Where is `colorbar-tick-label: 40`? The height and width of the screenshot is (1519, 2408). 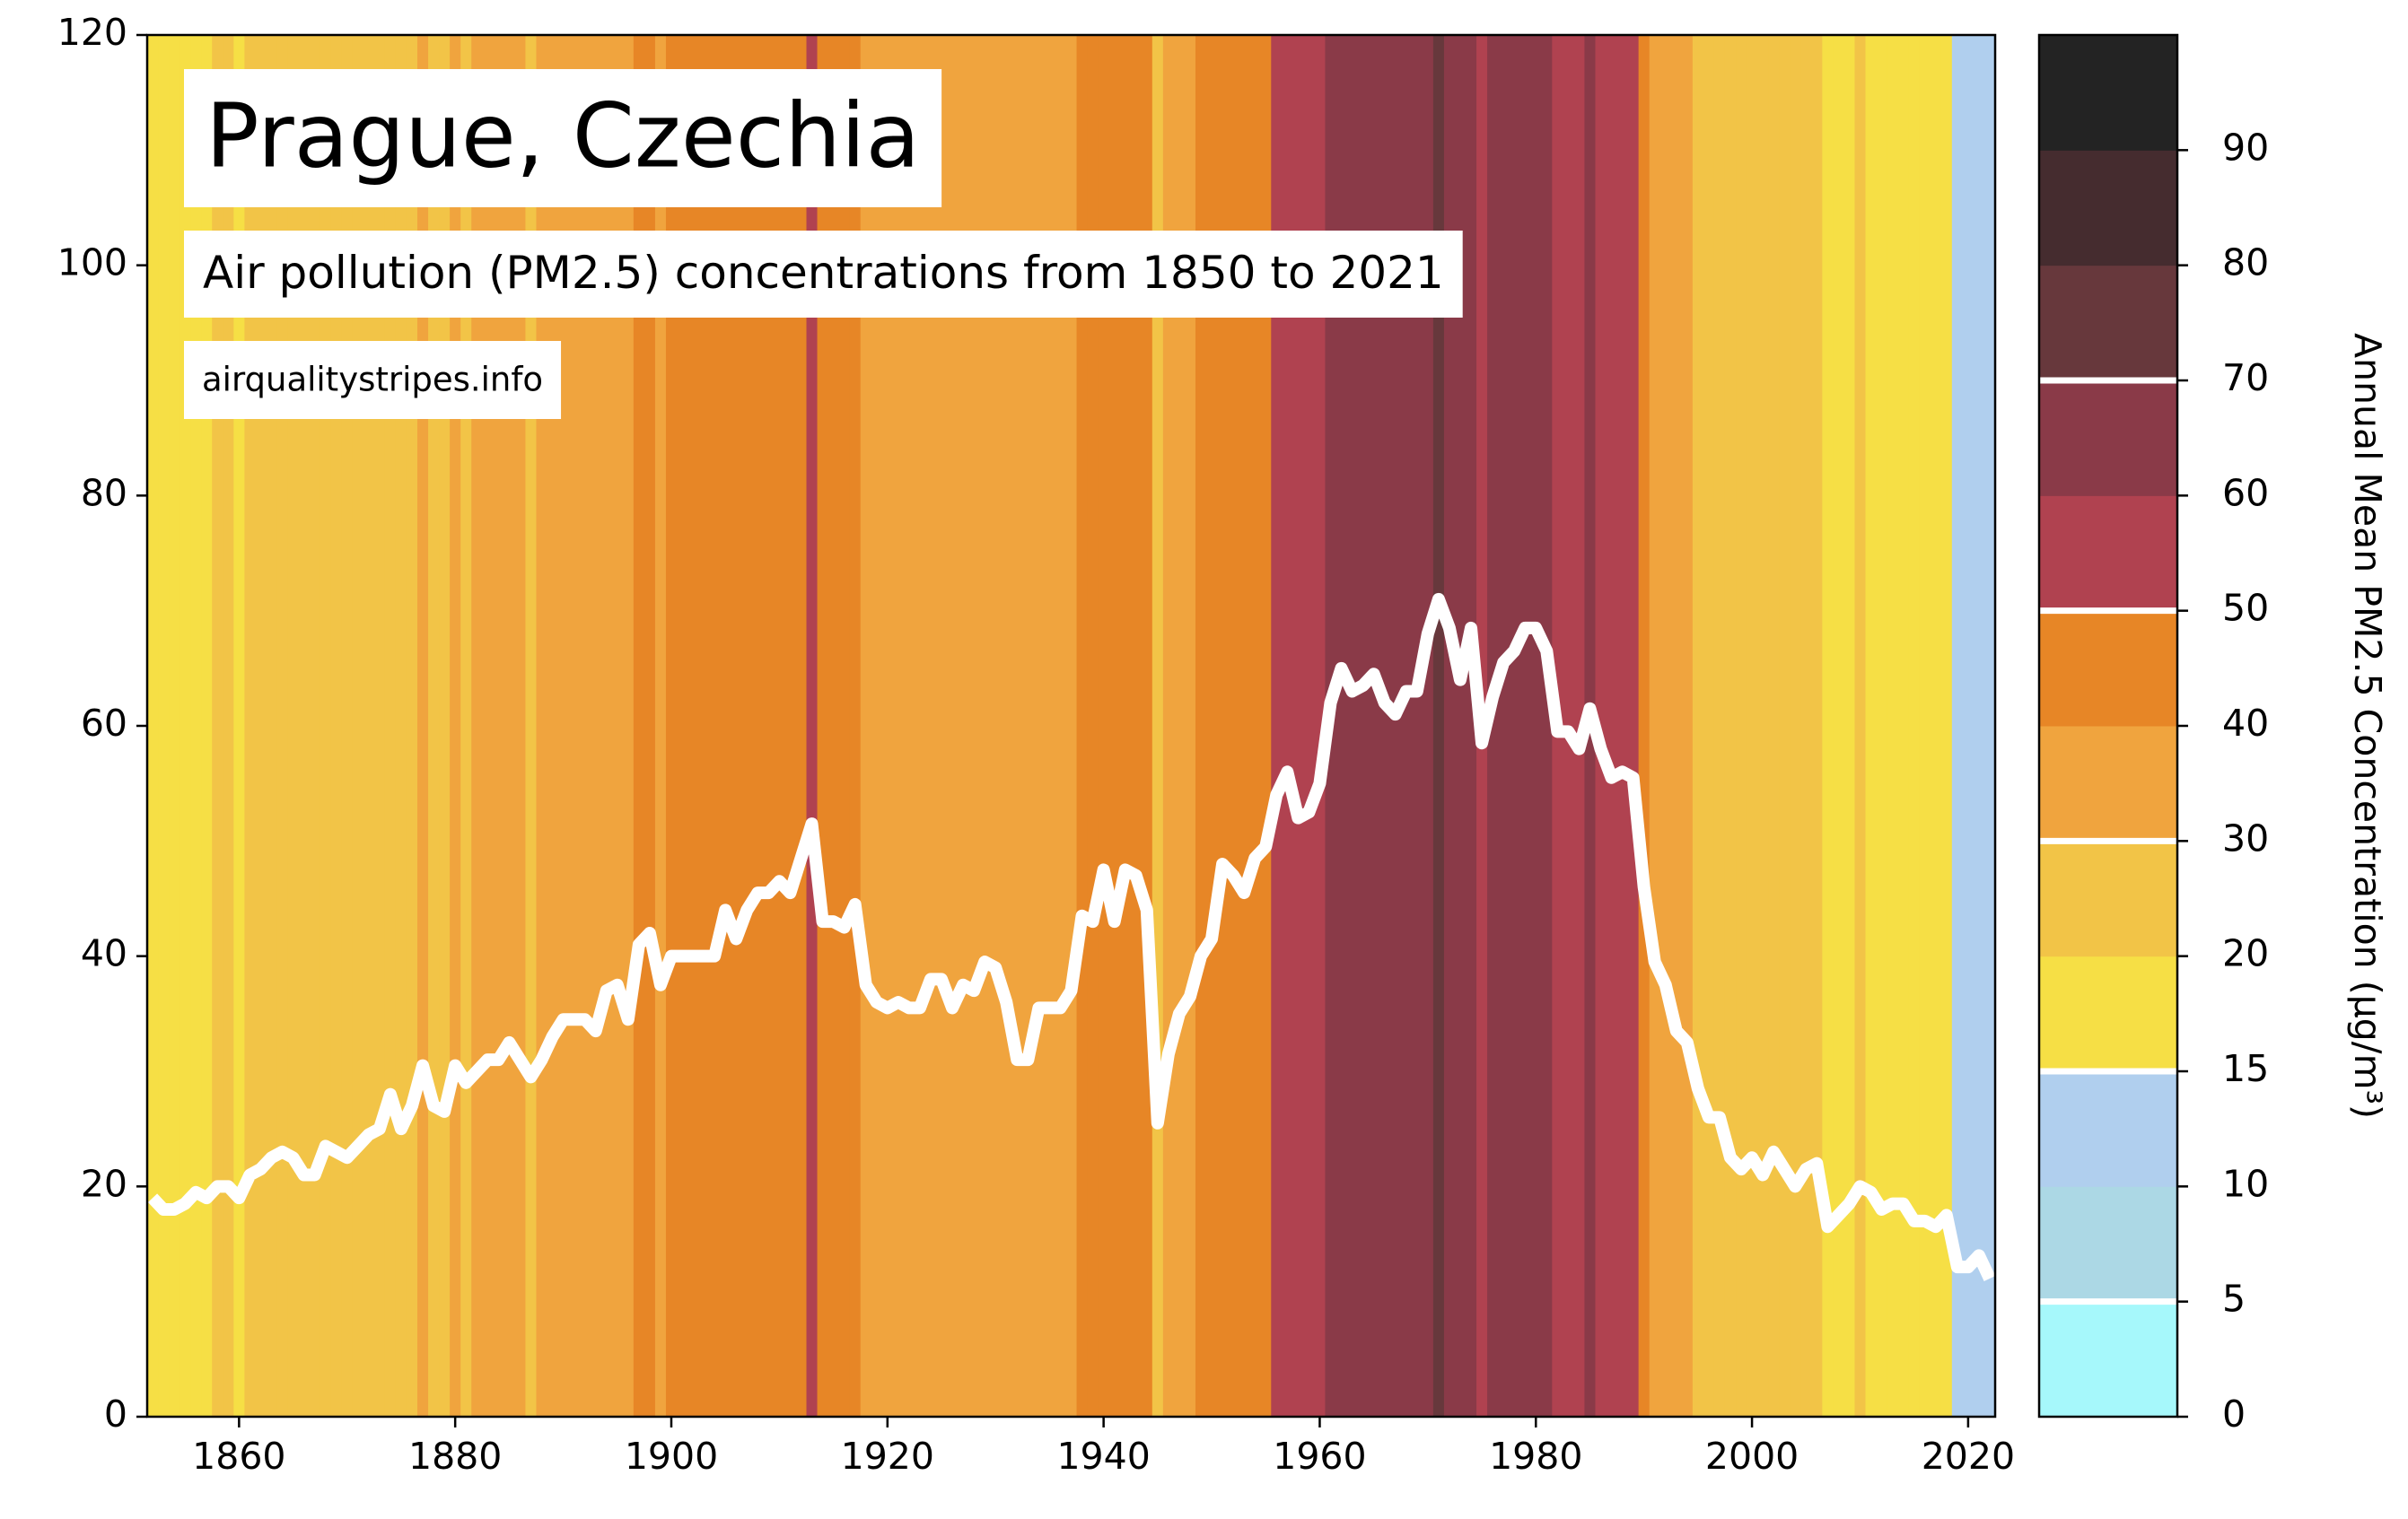
colorbar-tick-label: 40 is located at coordinates (2246, 723).